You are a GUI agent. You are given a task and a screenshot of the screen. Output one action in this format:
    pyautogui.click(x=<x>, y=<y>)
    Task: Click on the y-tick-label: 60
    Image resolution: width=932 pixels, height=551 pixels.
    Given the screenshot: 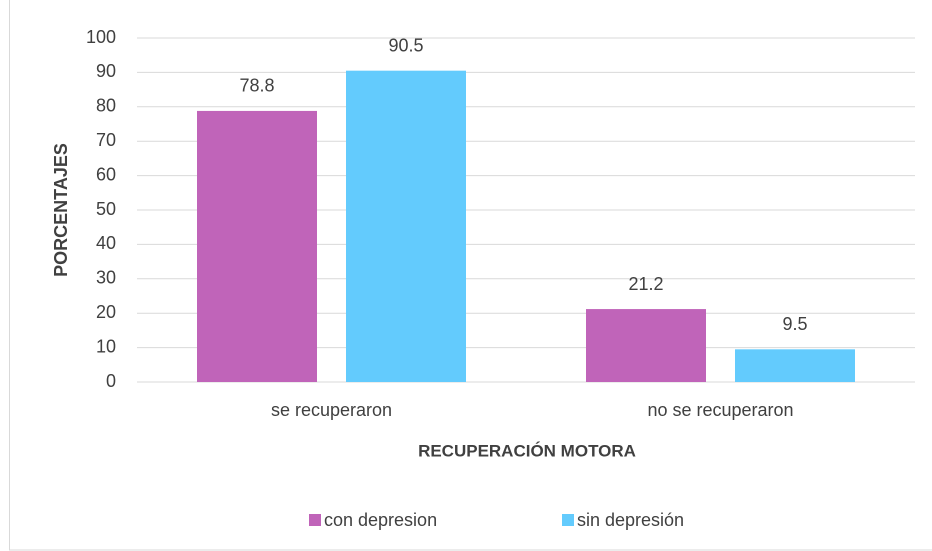 What is the action you would take?
    pyautogui.click(x=106, y=174)
    